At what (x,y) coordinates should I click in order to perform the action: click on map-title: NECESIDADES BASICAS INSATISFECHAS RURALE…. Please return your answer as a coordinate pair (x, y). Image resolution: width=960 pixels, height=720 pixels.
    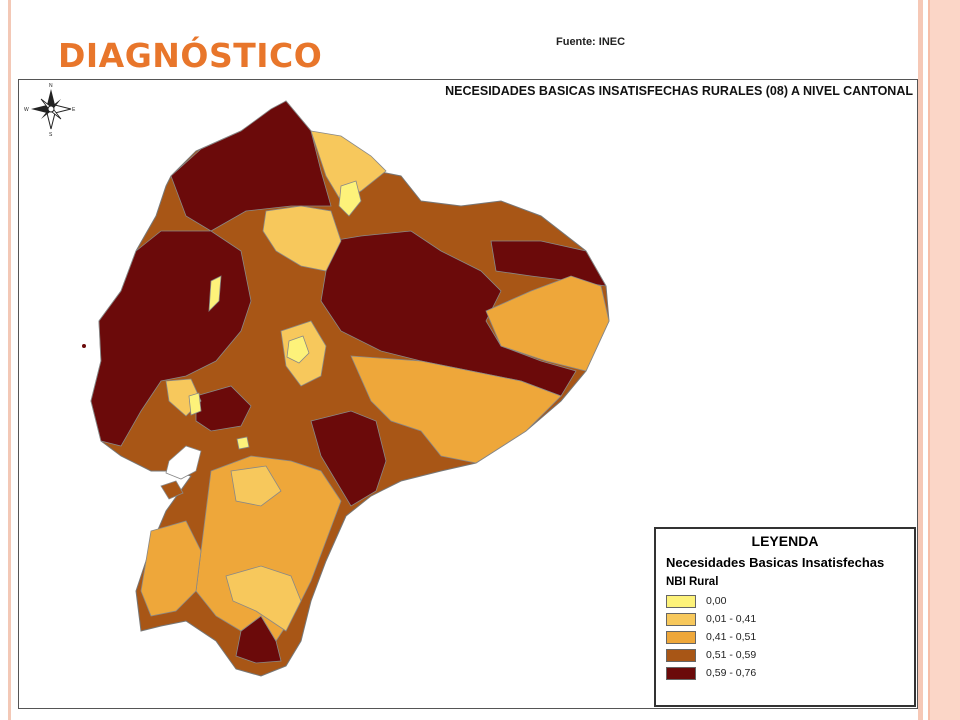
    Looking at the image, I should click on (679, 91).